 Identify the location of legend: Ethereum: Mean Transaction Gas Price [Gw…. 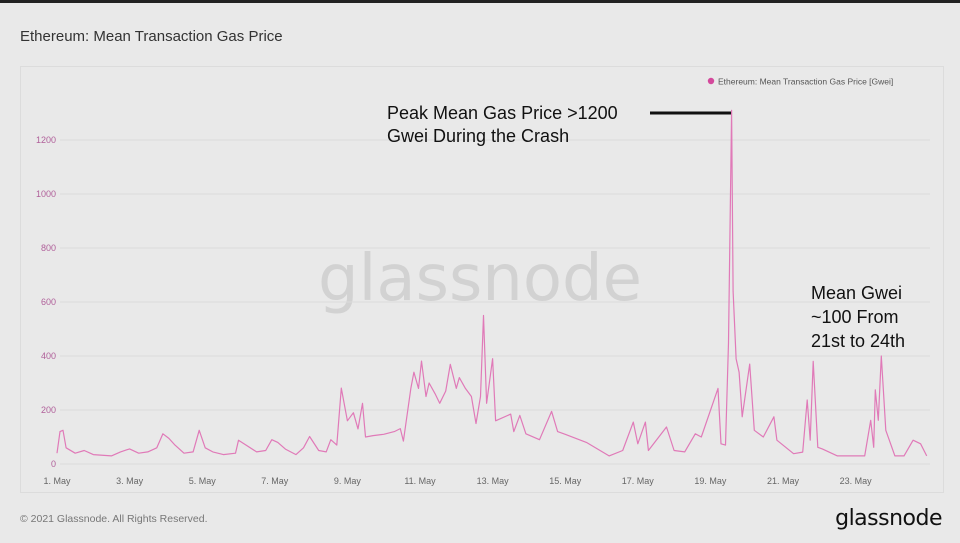
(800, 82).